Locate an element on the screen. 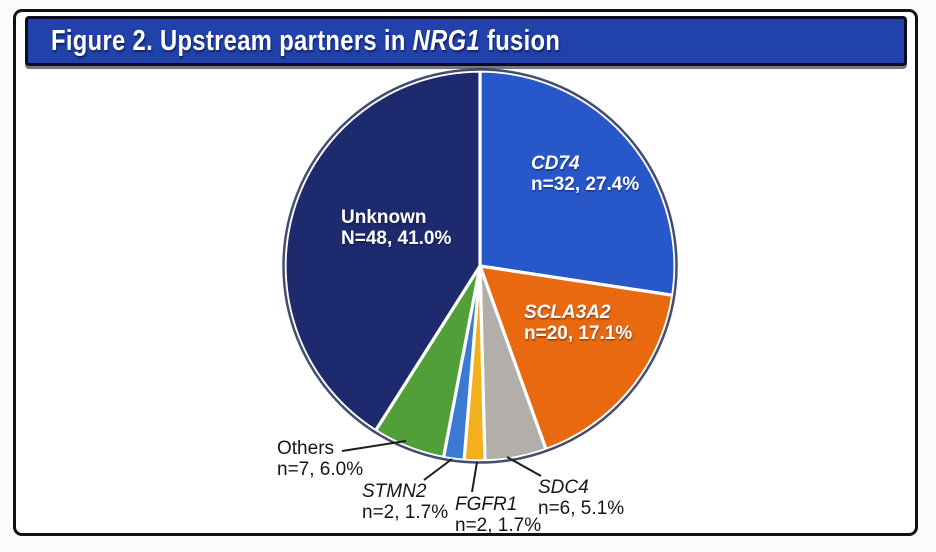 The height and width of the screenshot is (552, 936). slice-label-unknown: Unknown N=48, 41.0% is located at coordinates (396, 228).